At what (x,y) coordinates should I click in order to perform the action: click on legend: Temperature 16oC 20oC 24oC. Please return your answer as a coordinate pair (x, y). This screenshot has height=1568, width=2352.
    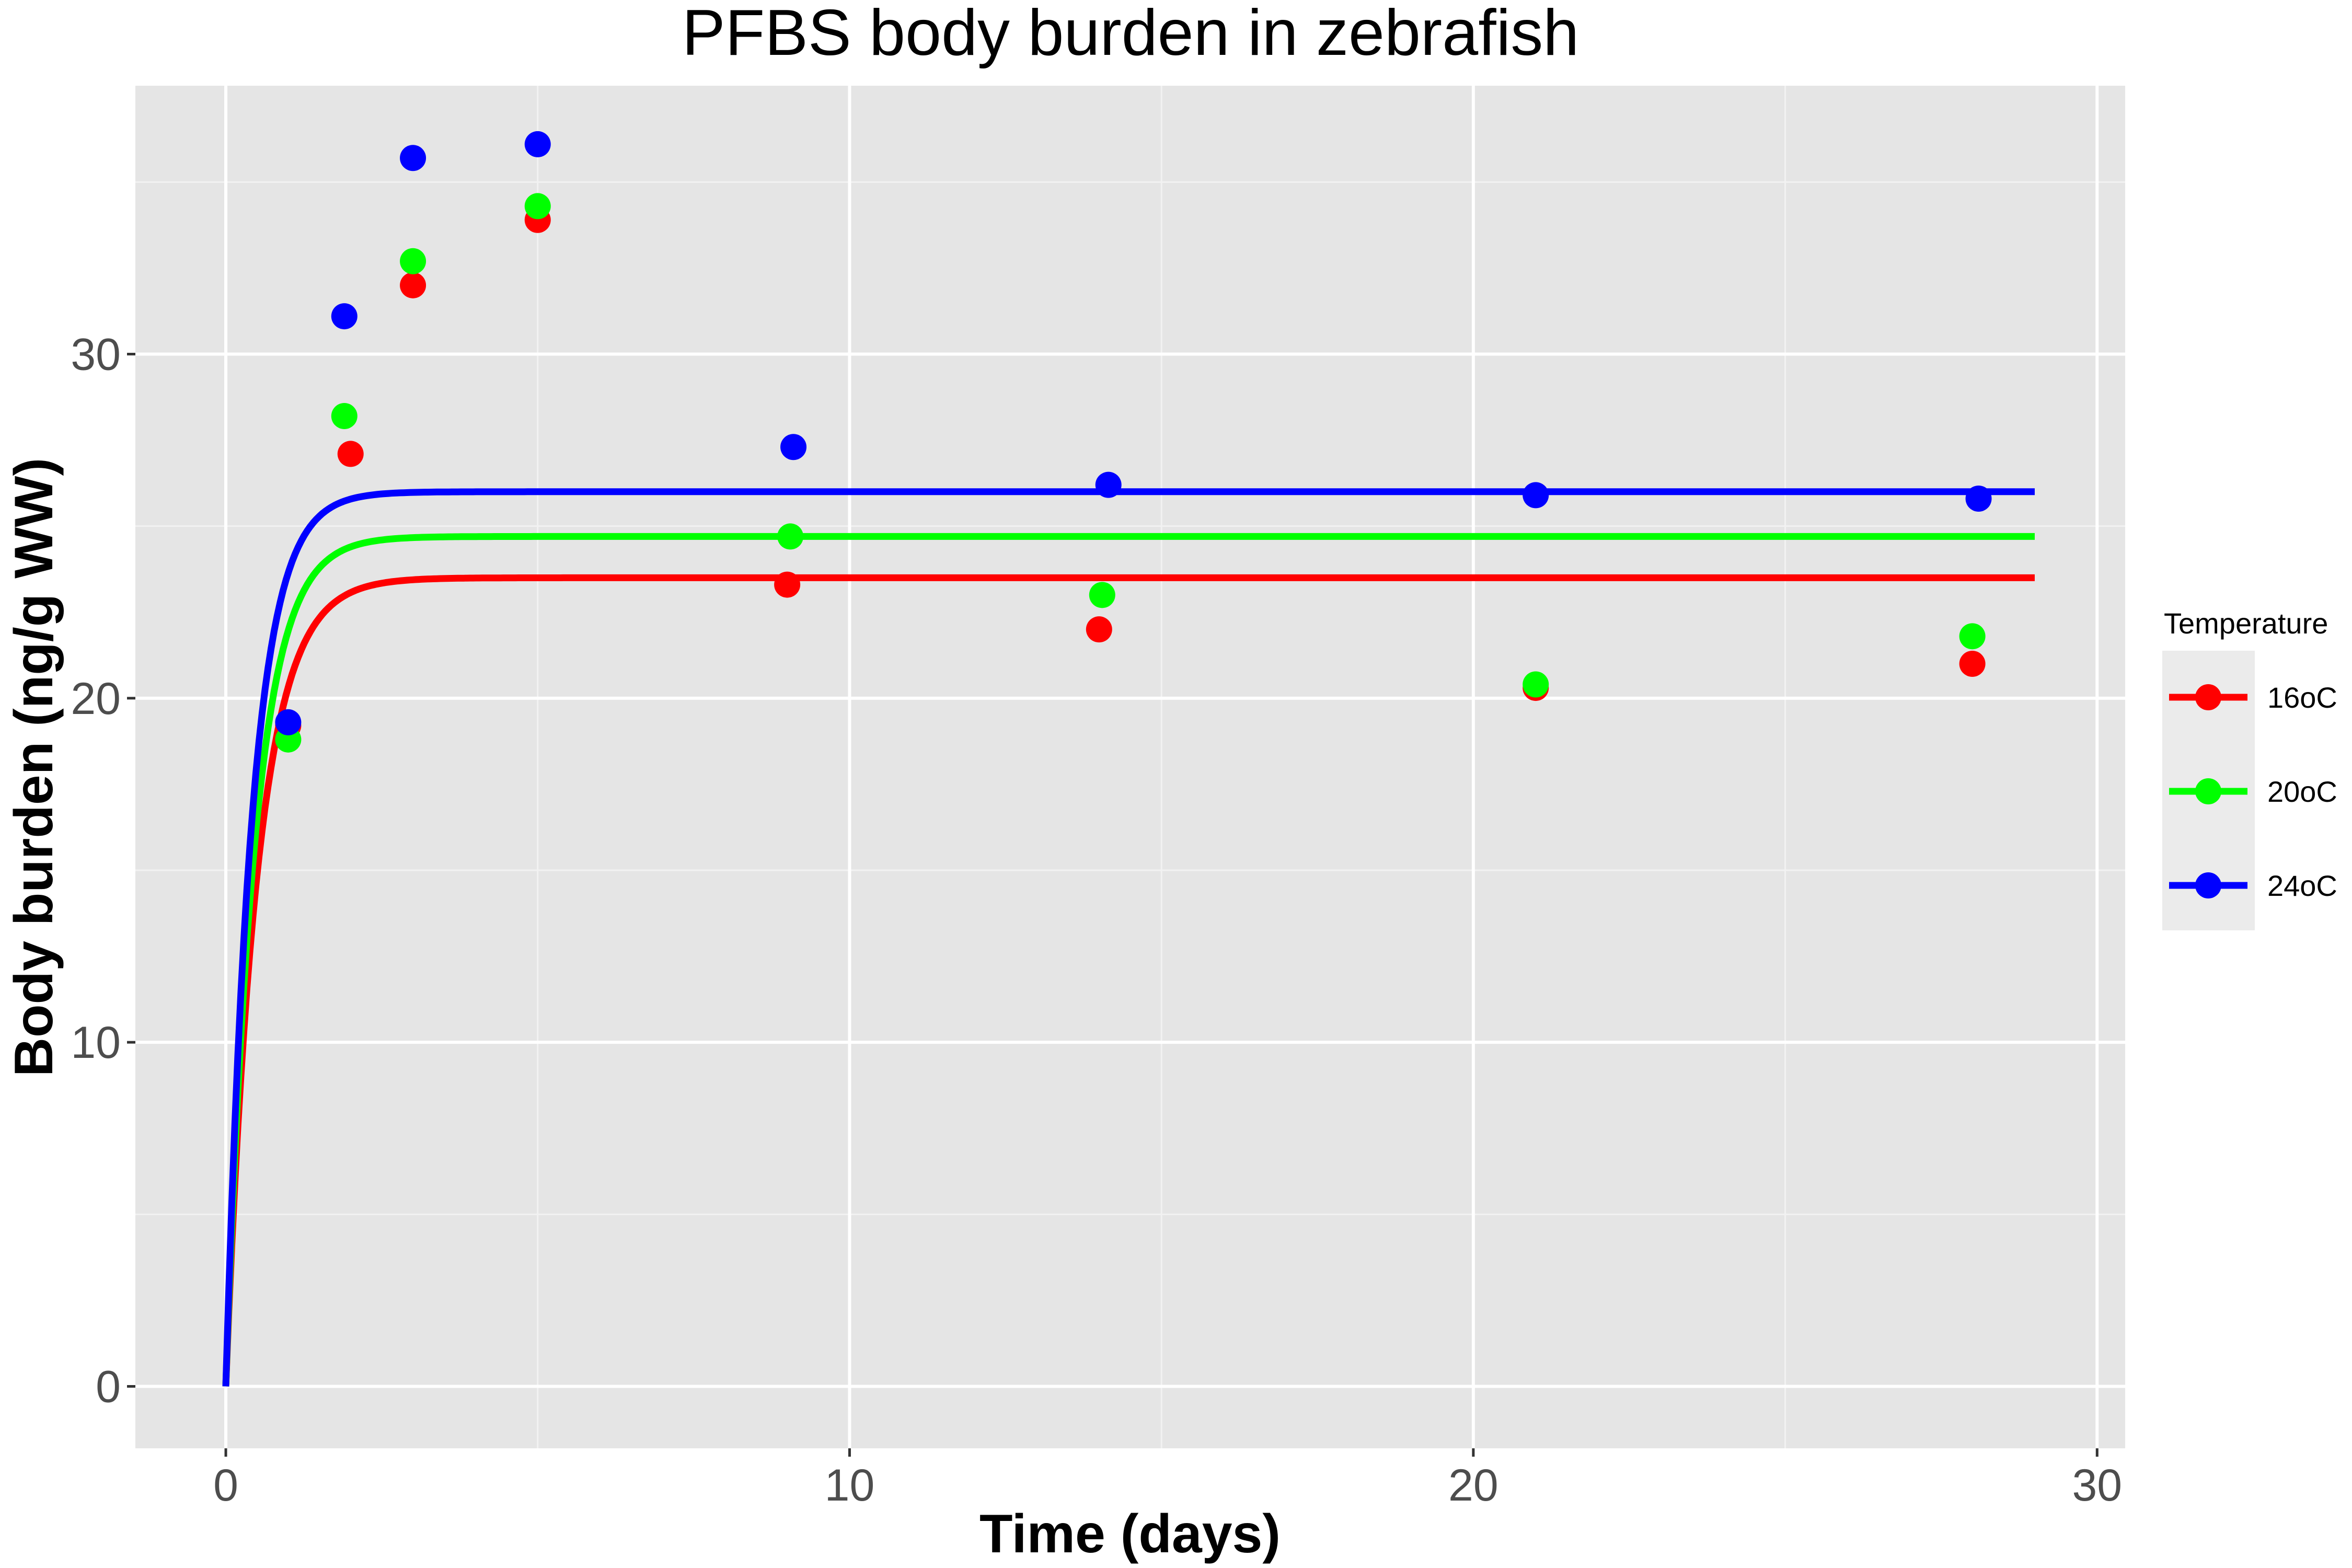
    Looking at the image, I should click on (2249, 768).